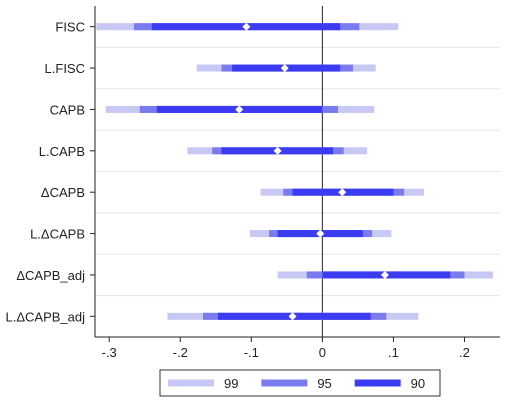 This screenshot has height=409, width=507. Describe the element at coordinates (231, 383) in the screenshot. I see `legend-label: 99` at that location.